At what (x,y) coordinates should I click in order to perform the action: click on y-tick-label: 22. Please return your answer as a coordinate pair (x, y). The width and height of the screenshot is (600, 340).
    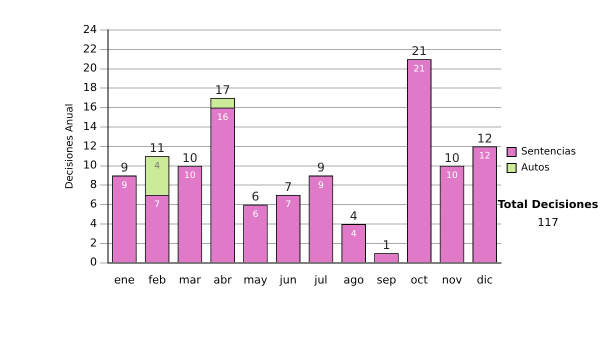
    Looking at the image, I should click on (89, 49).